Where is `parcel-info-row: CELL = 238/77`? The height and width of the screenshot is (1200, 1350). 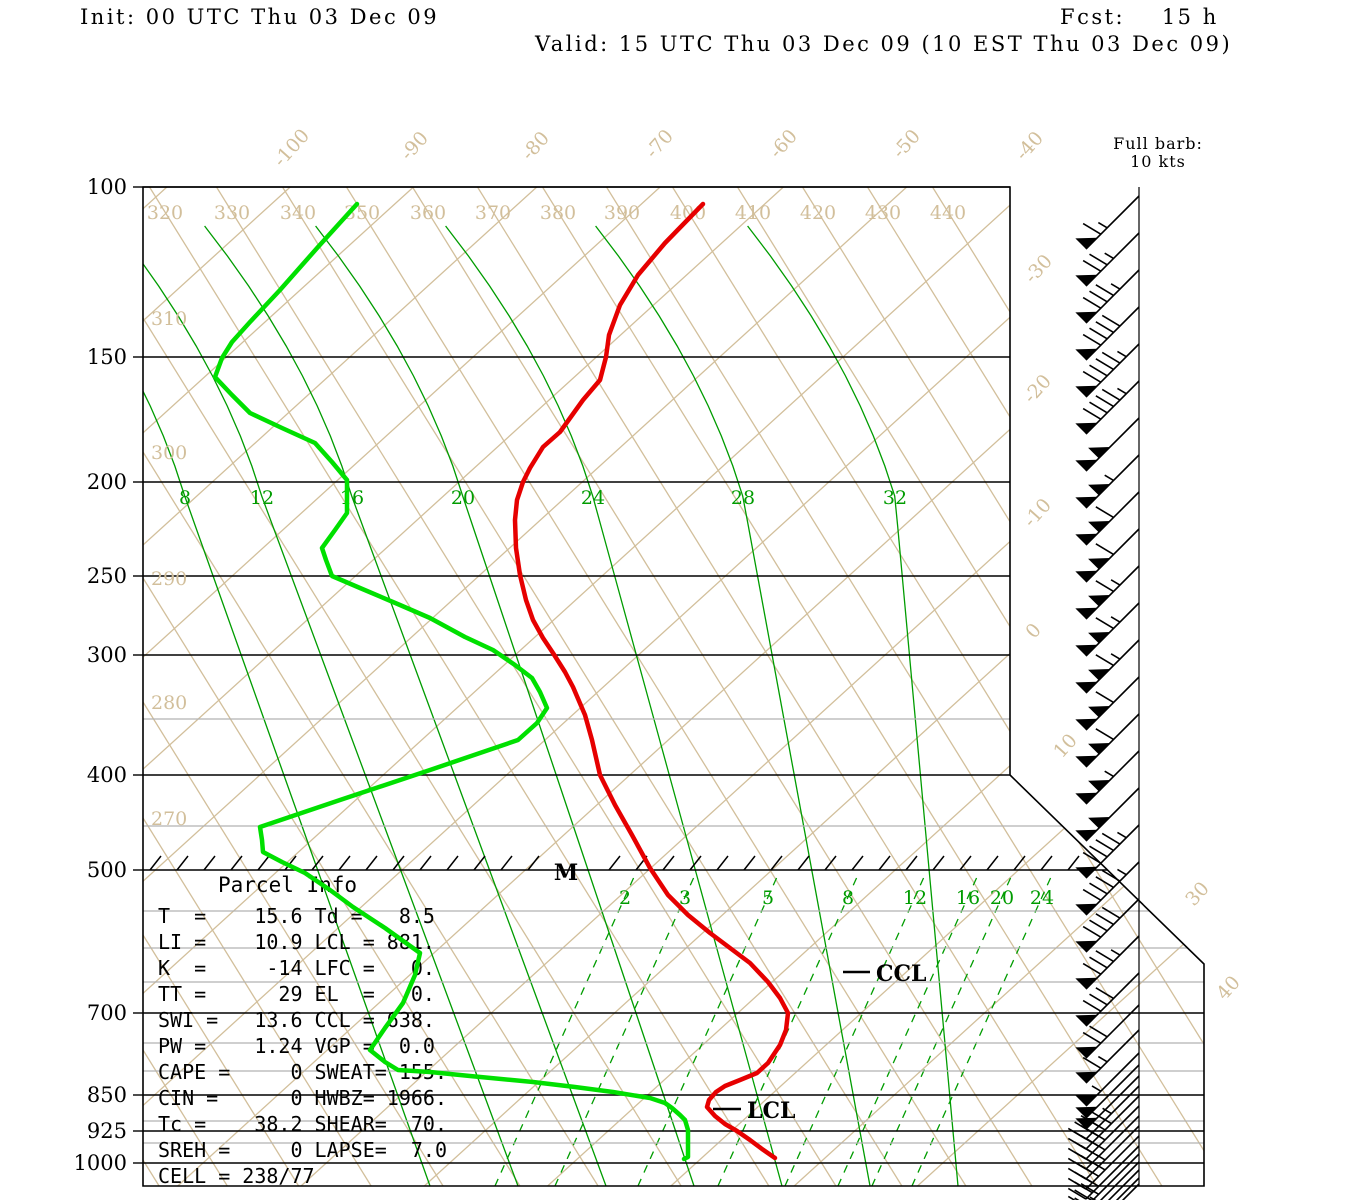 parcel-info-row: CELL = 238/77 is located at coordinates (236, 1176).